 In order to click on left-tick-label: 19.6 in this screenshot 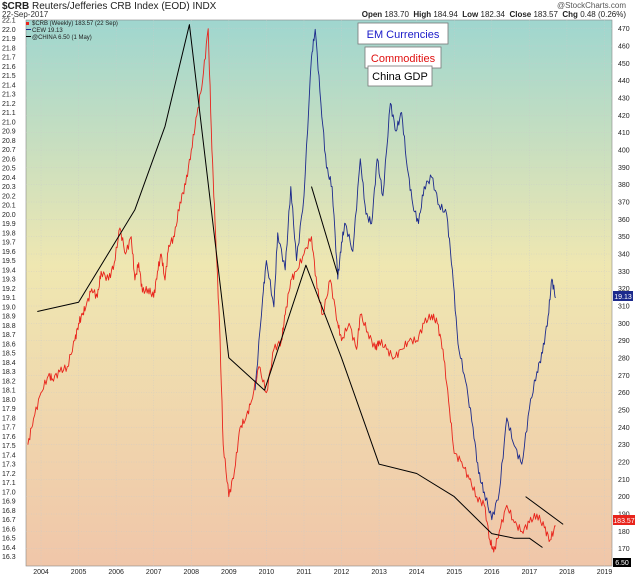, I will do `click(9, 252)`.